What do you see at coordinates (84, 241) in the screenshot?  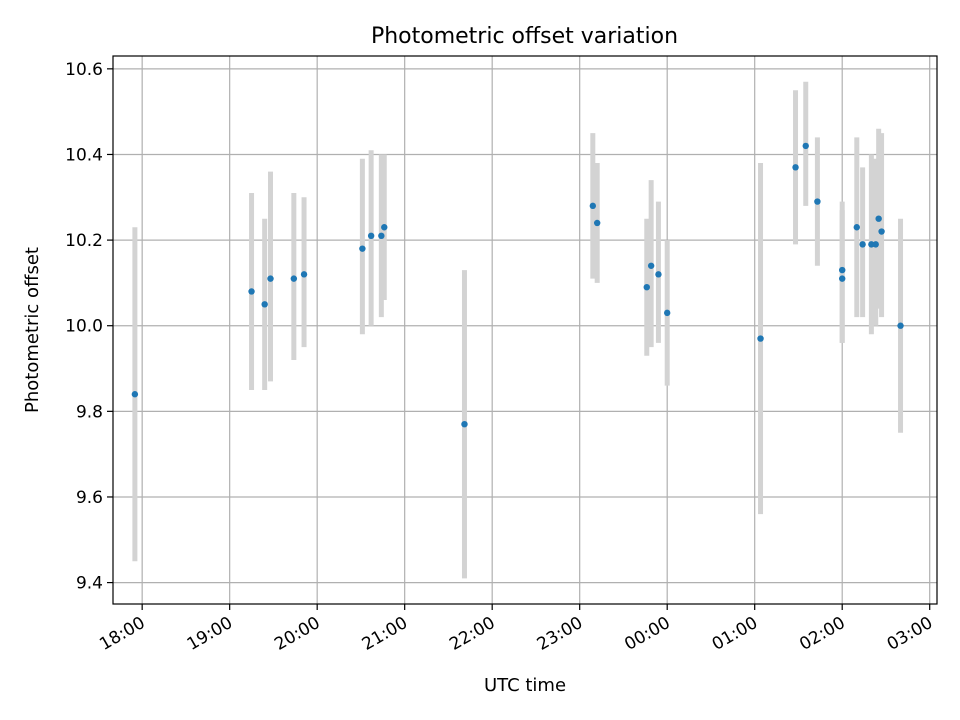 I see `y-tick-label: 10.2` at bounding box center [84, 241].